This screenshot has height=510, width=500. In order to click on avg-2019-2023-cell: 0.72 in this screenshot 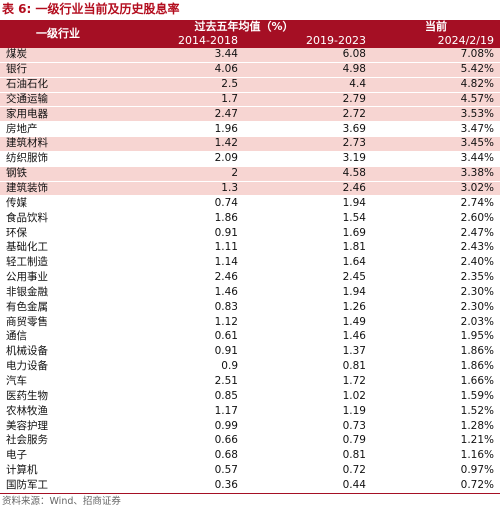, I will do `click(308, 471)`.